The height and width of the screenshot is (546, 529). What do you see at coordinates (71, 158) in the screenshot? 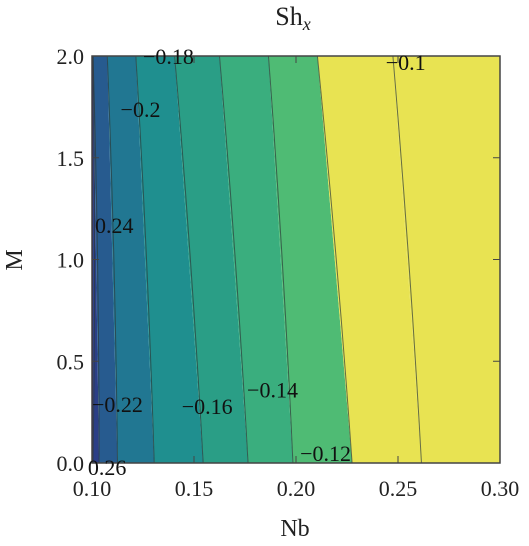
I see `y-tick-label: 1.5` at bounding box center [71, 158].